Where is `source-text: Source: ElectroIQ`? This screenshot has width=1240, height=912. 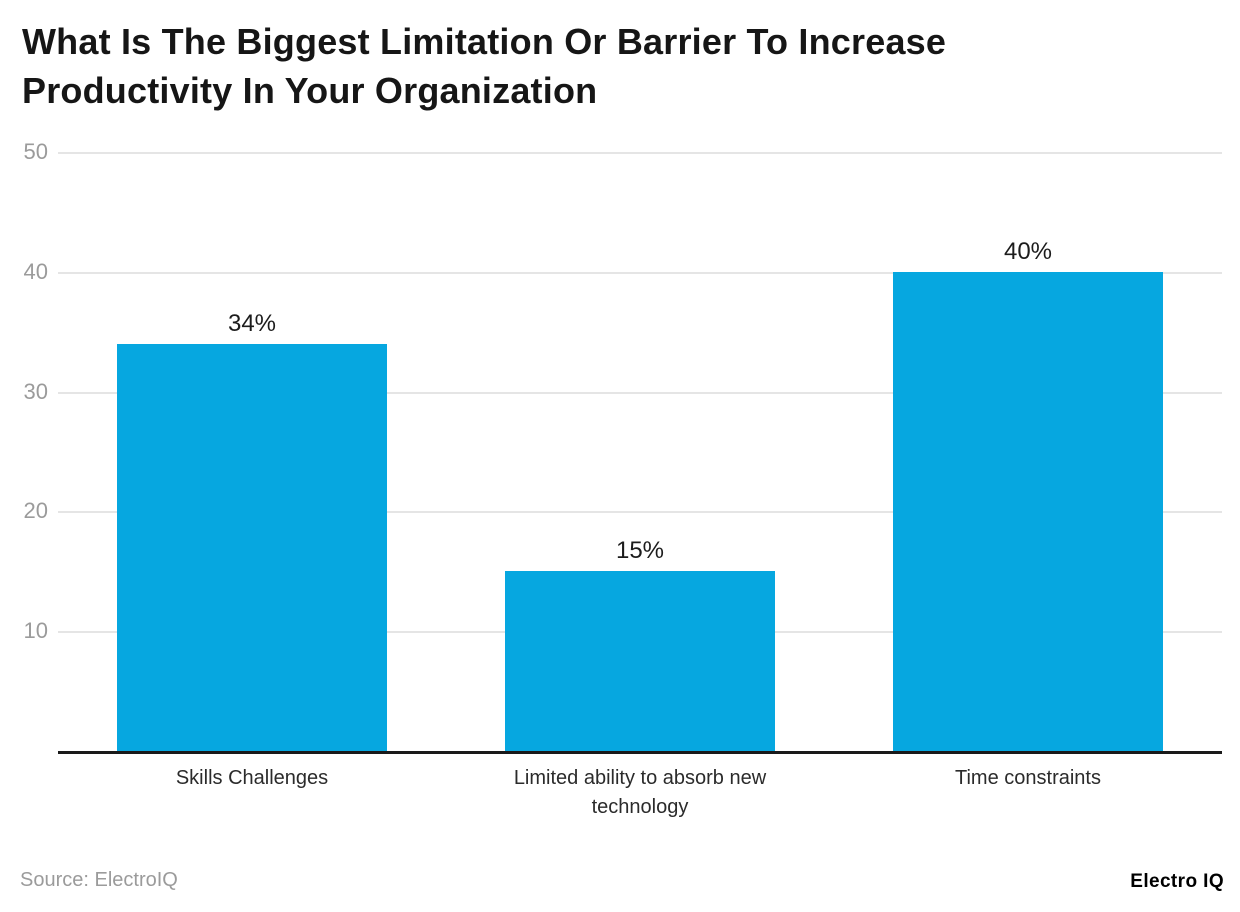
source-text: Source: ElectroIQ is located at coordinates (99, 880).